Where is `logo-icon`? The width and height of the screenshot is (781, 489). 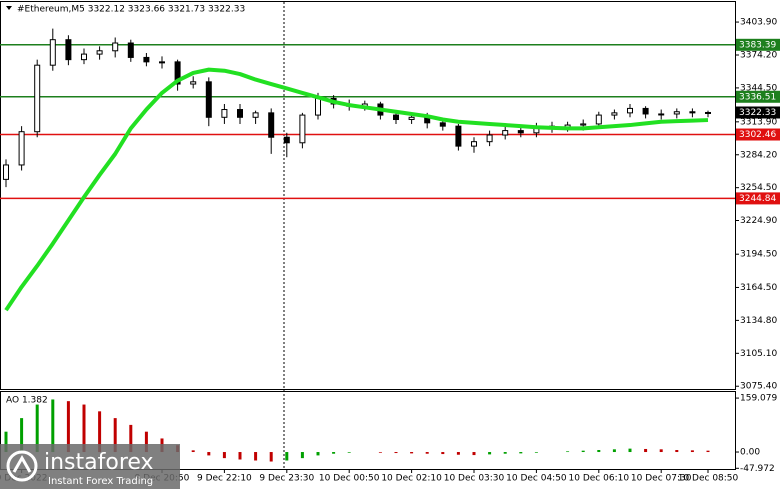
logo-icon is located at coordinates (22, 466).